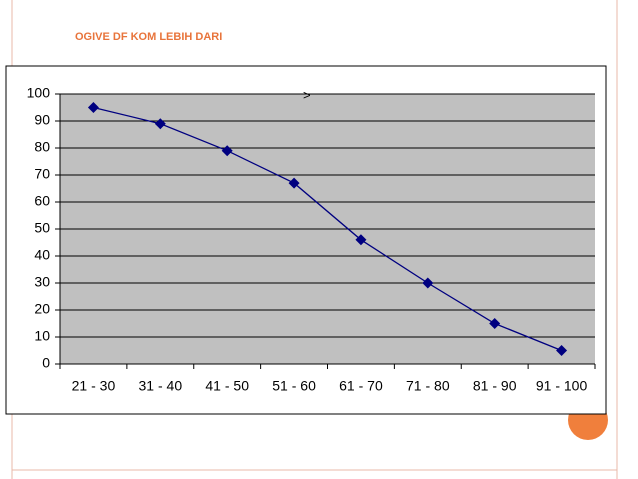 This screenshot has width=638, height=479. What do you see at coordinates (227, 386) in the screenshot?
I see `x-tick-label: 41 - 50` at bounding box center [227, 386].